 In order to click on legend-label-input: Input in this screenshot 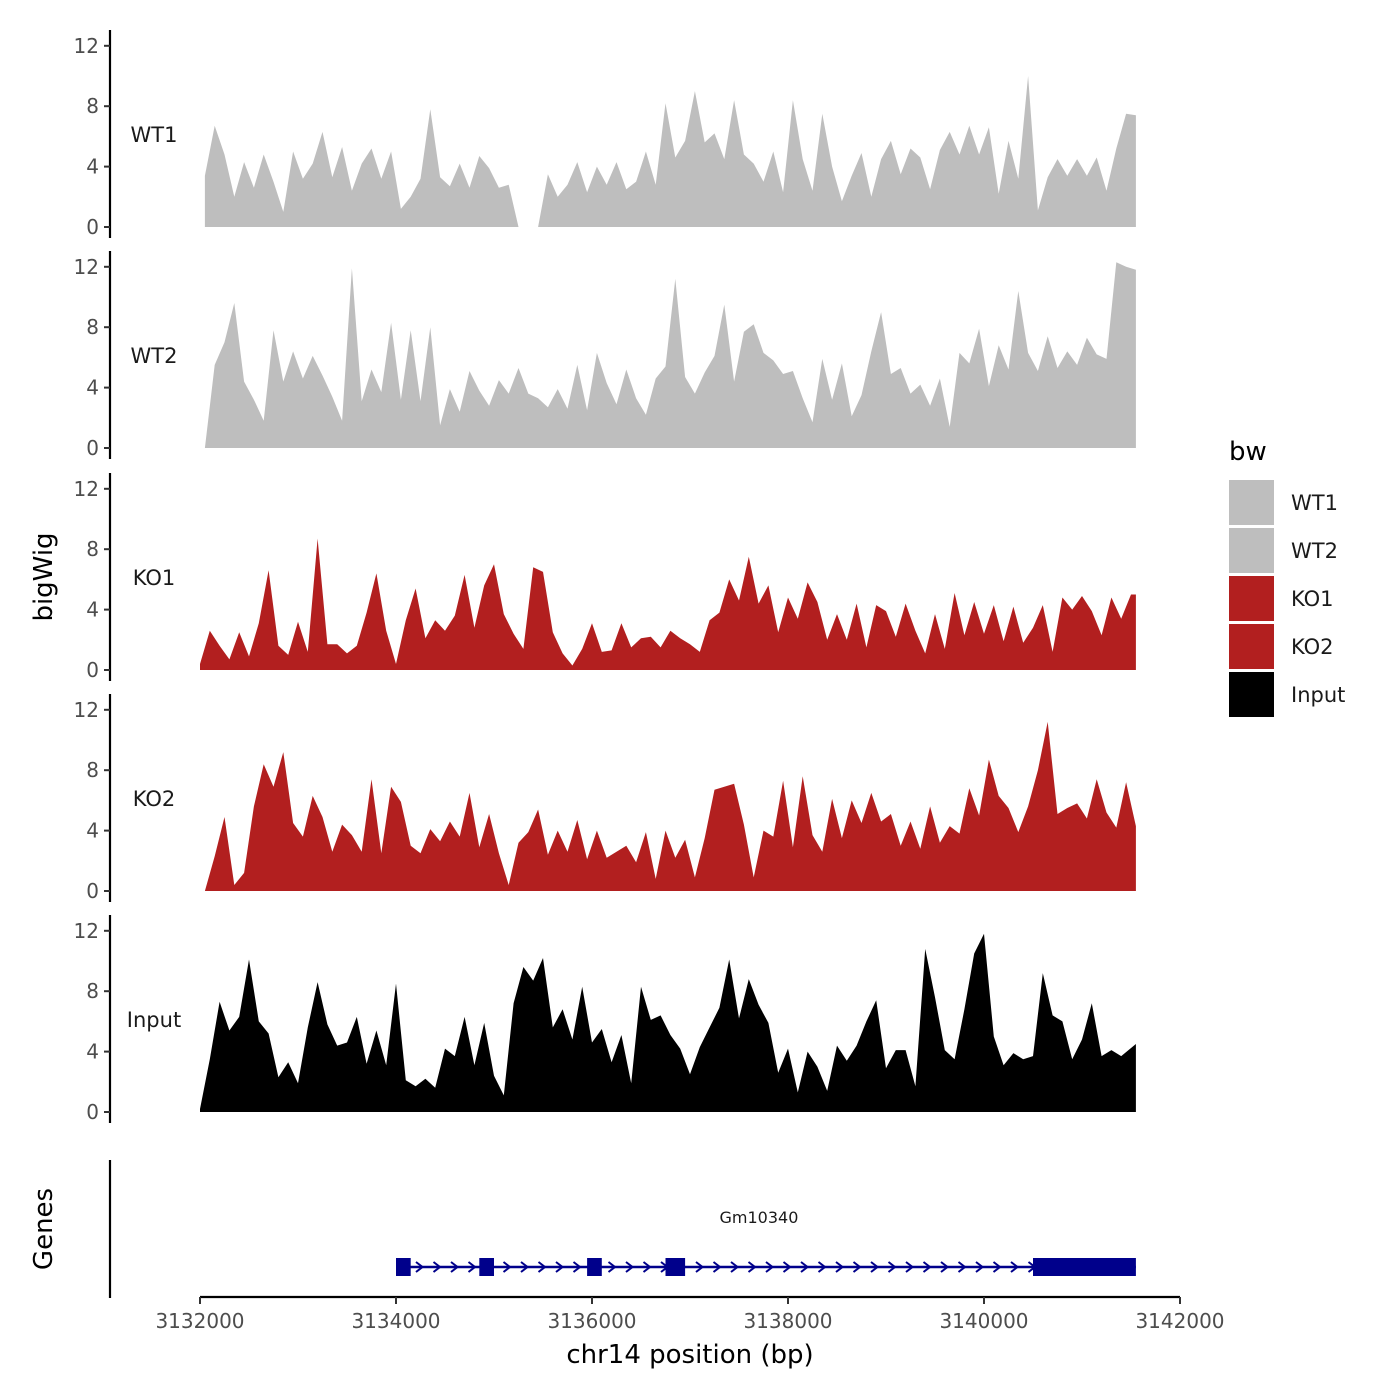, I will do `click(1318, 695)`.